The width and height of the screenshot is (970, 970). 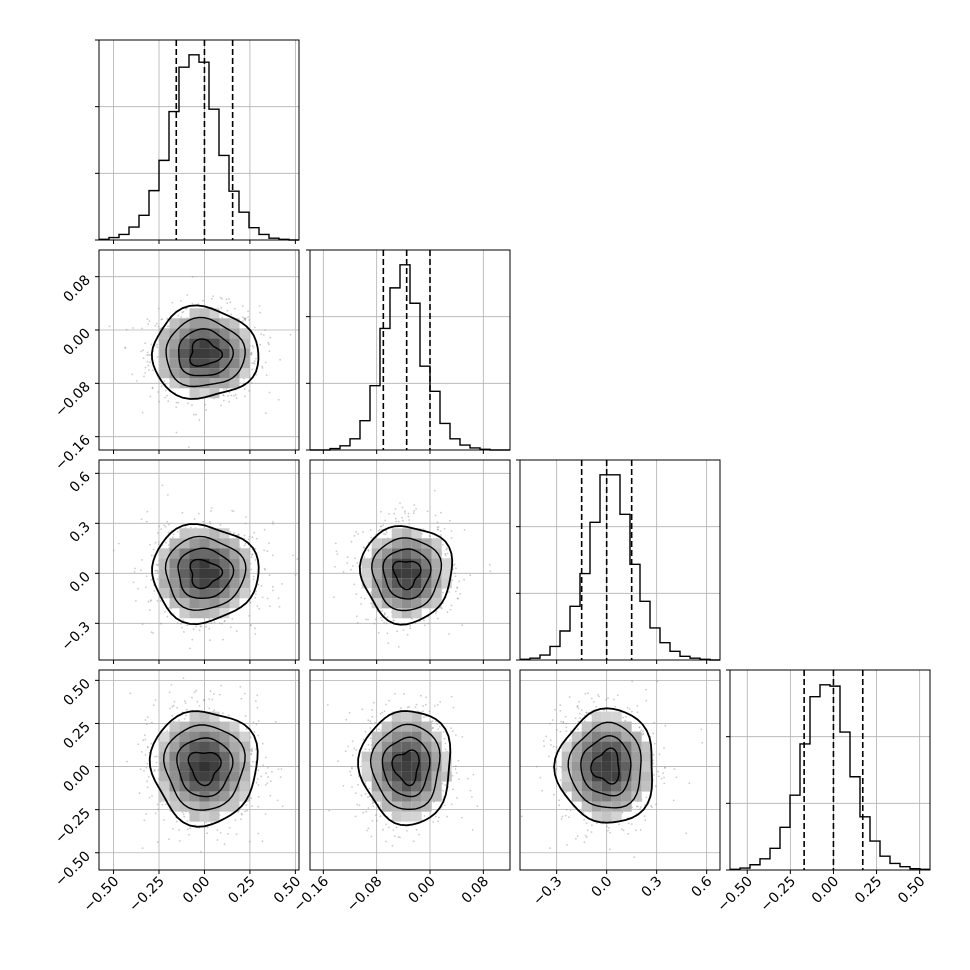 What do you see at coordinates (73, 453) in the screenshot?
I see `y-tick-label: −0.16` at bounding box center [73, 453].